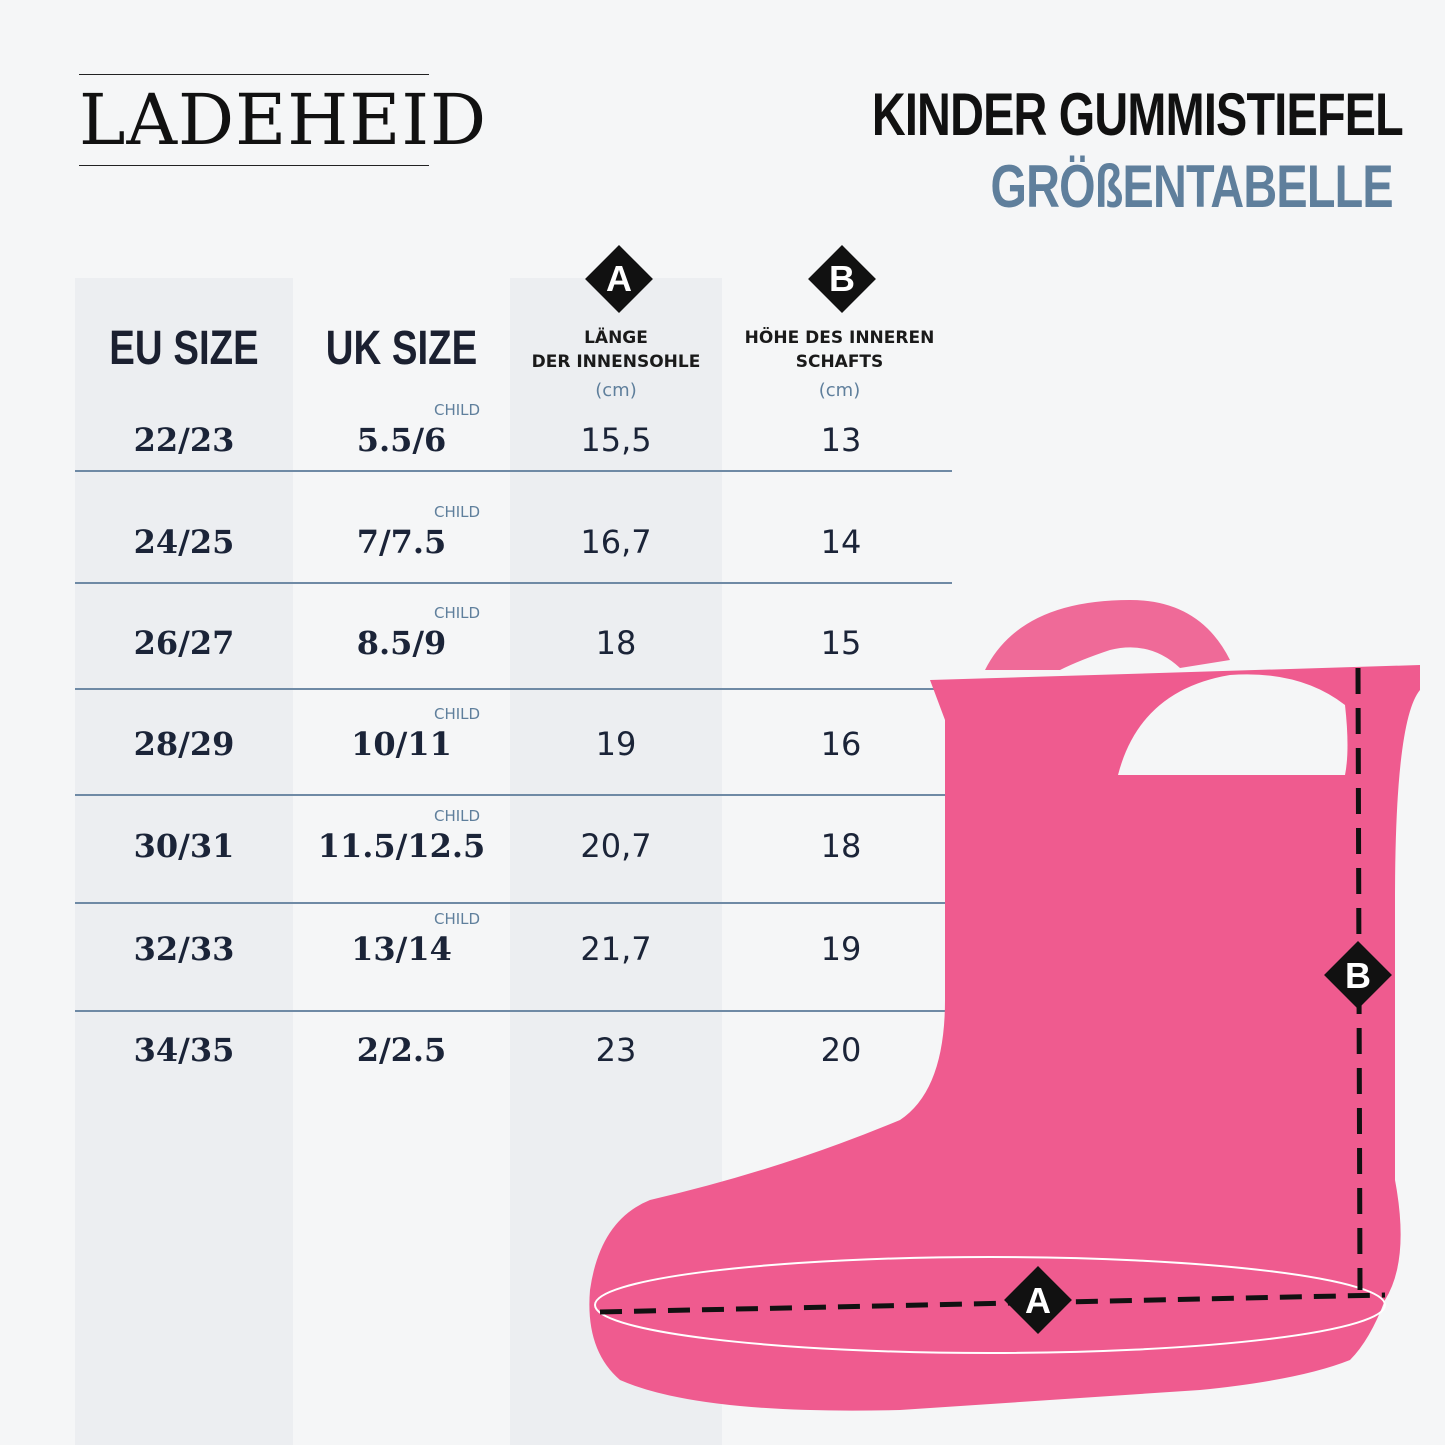  I want to click on eu-size-cell: 26/27, so click(184, 643).